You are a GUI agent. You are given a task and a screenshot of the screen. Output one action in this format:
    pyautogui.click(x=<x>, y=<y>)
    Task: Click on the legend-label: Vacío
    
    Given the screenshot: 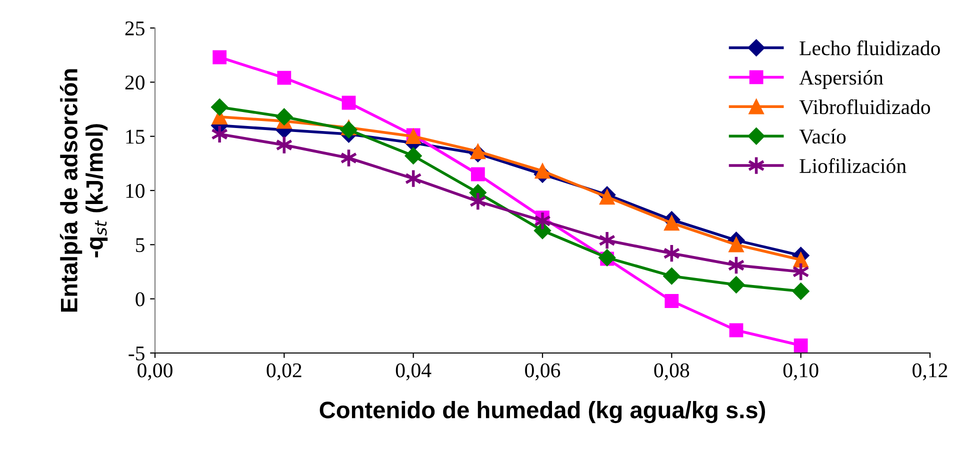 What is the action you would take?
    pyautogui.click(x=822, y=136)
    